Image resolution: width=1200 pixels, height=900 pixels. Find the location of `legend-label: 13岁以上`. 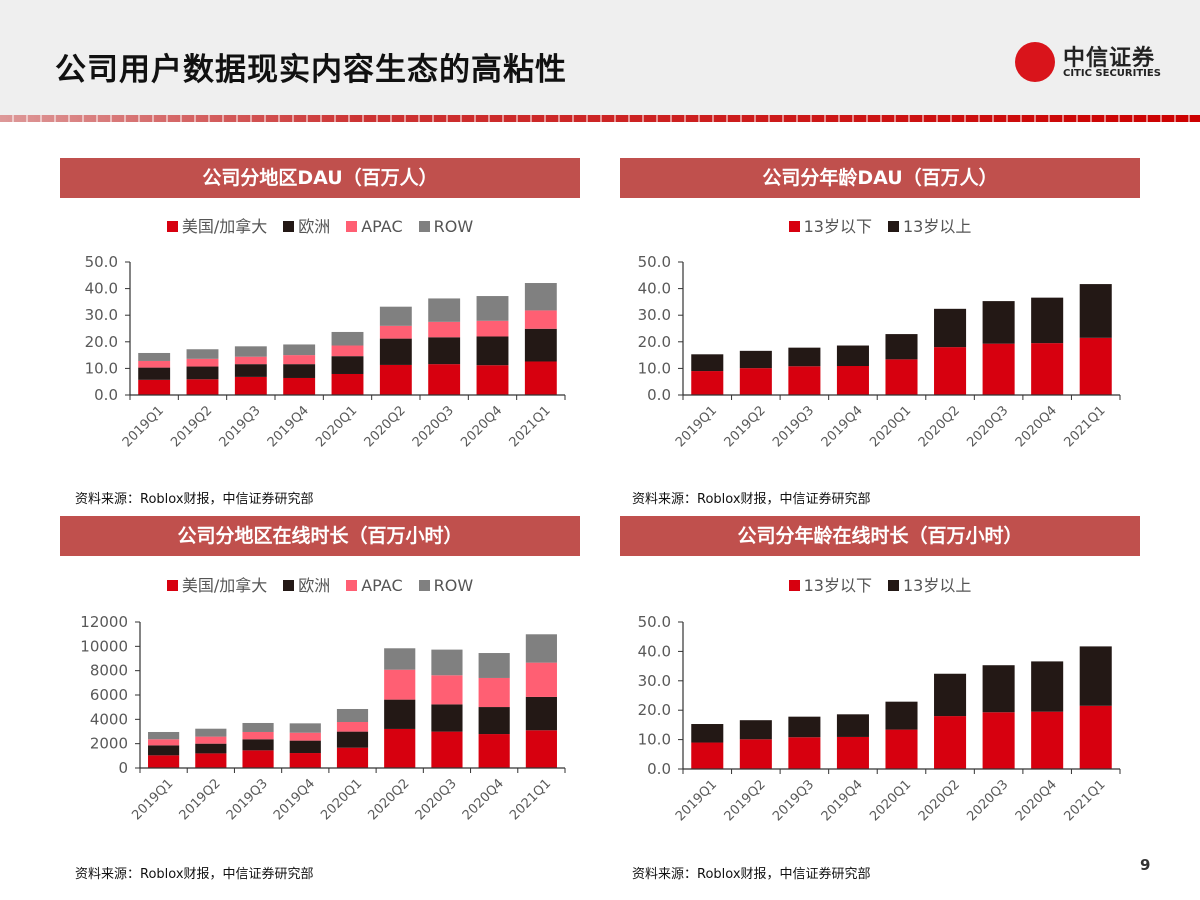

legend-label: 13岁以上 is located at coordinates (937, 585).